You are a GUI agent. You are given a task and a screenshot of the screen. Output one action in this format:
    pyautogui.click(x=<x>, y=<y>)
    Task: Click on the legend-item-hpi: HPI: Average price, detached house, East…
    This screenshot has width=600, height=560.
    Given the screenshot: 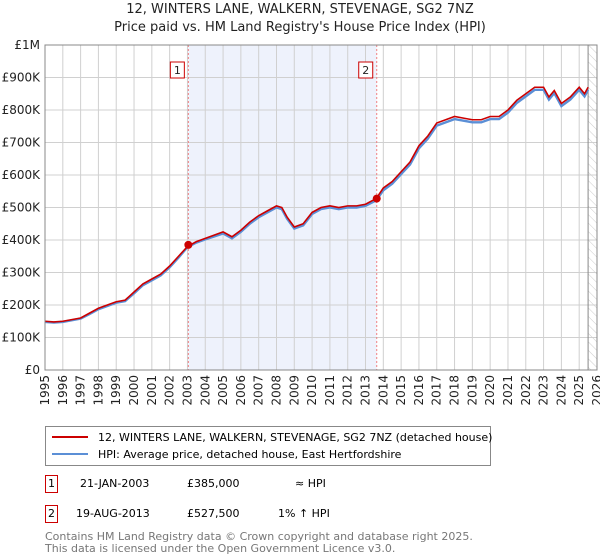 What is the action you would take?
    pyautogui.click(x=226, y=454)
    